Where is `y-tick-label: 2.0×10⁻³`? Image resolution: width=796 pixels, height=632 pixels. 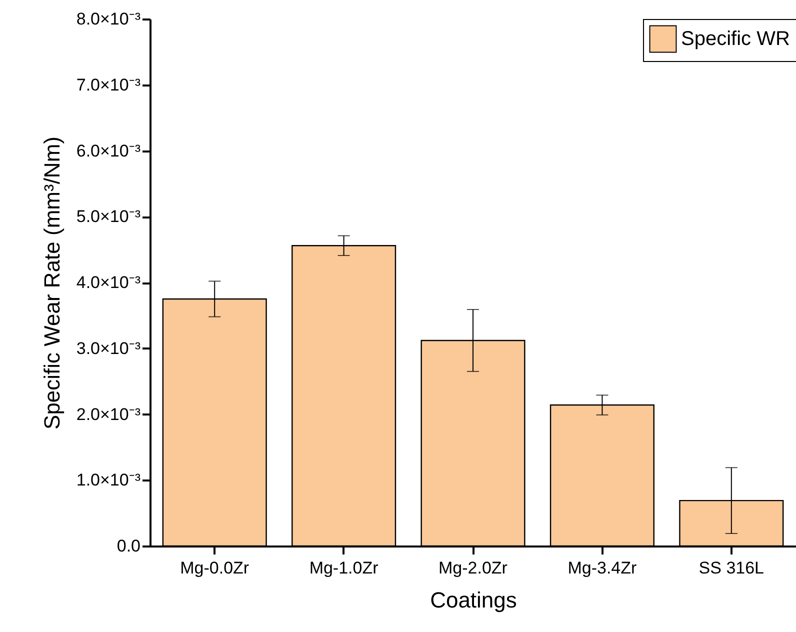 y-tick-label: 2.0×10⁻³ is located at coordinates (108, 414).